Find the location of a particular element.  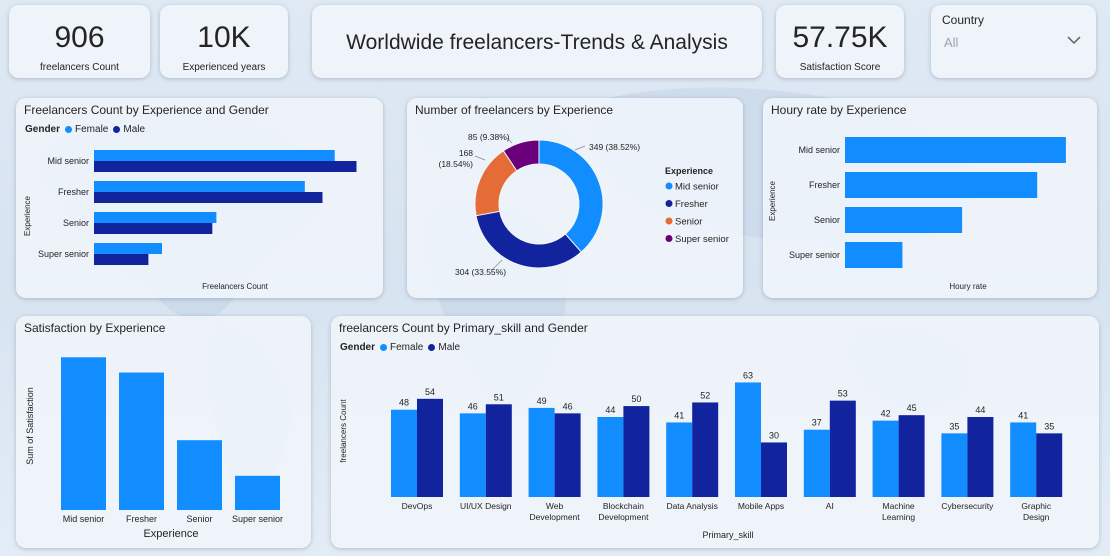

x-tick-label: Mid senior is located at coordinates (84, 519).